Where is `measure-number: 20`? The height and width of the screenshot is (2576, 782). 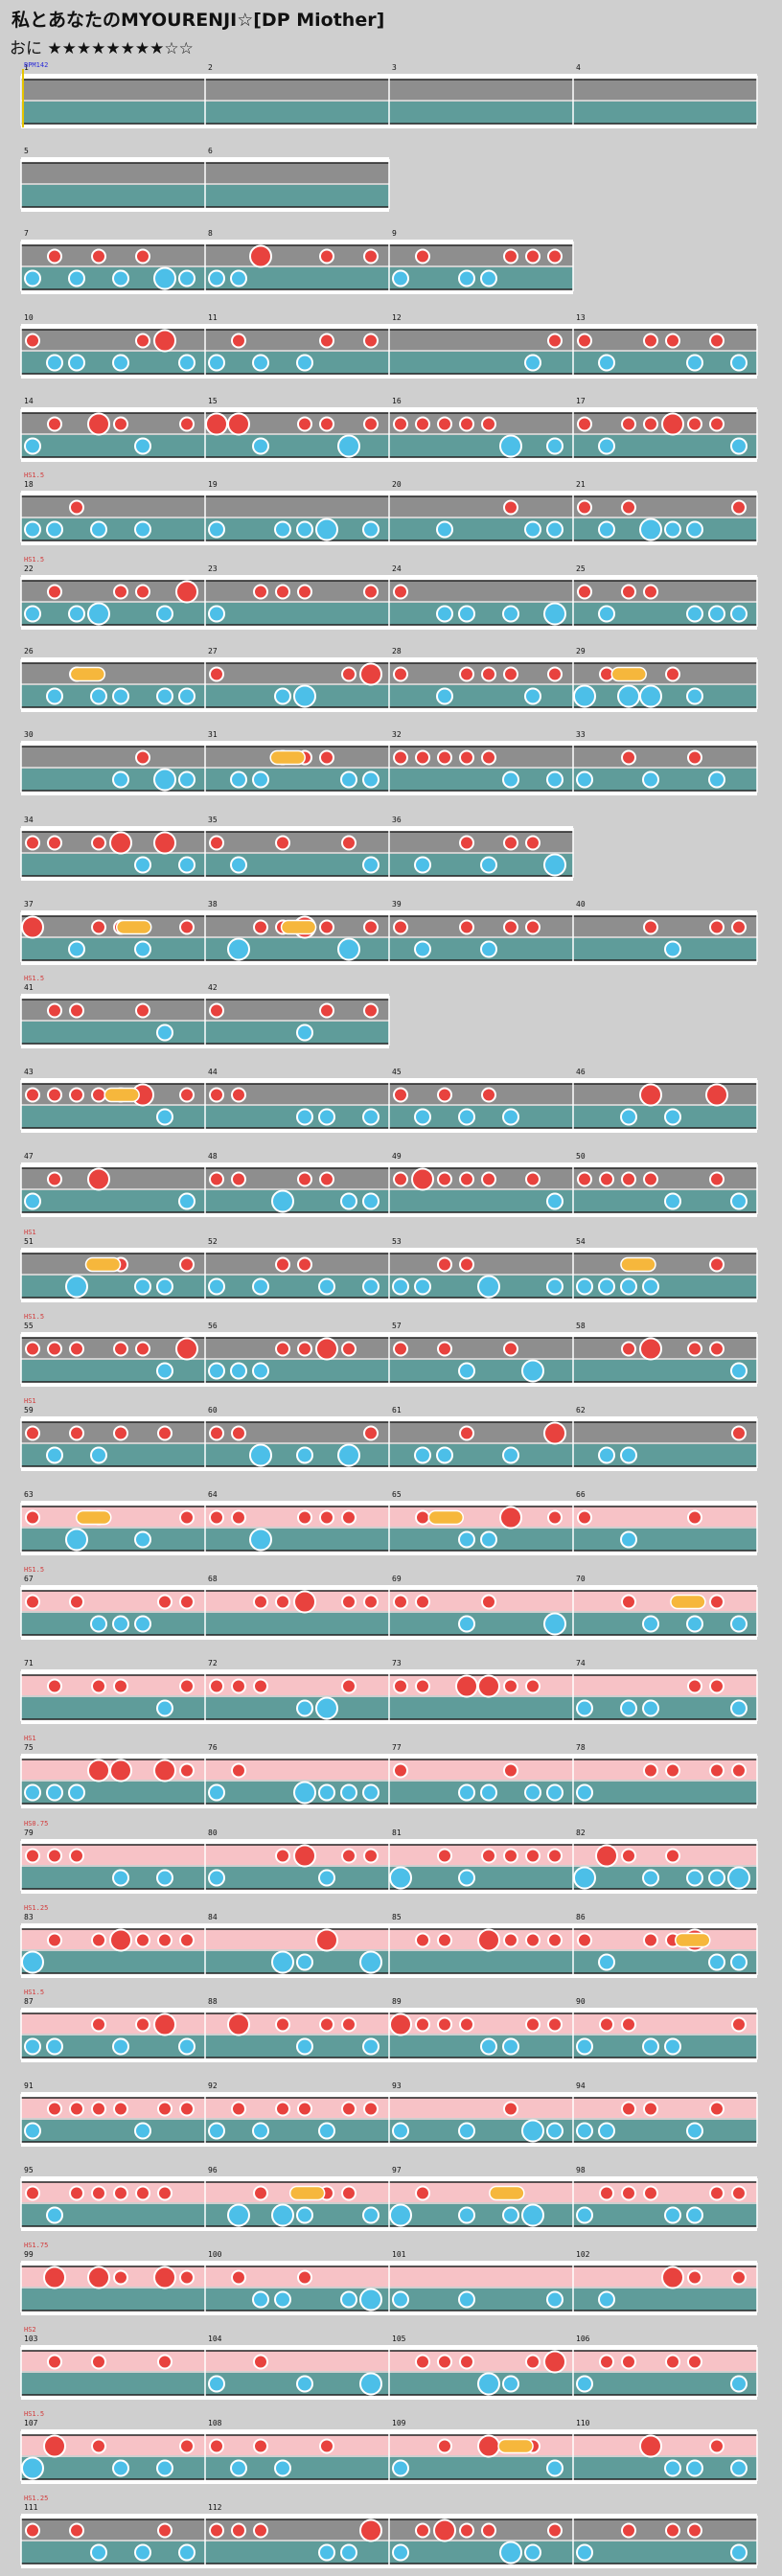 measure-number: 20 is located at coordinates (397, 484).